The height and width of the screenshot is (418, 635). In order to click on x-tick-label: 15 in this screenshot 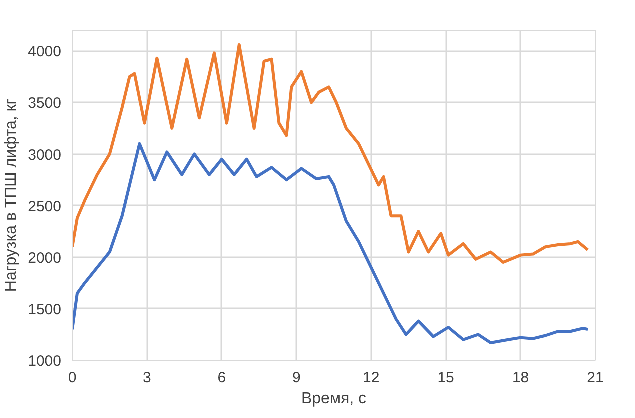, I will do `click(446, 378)`.